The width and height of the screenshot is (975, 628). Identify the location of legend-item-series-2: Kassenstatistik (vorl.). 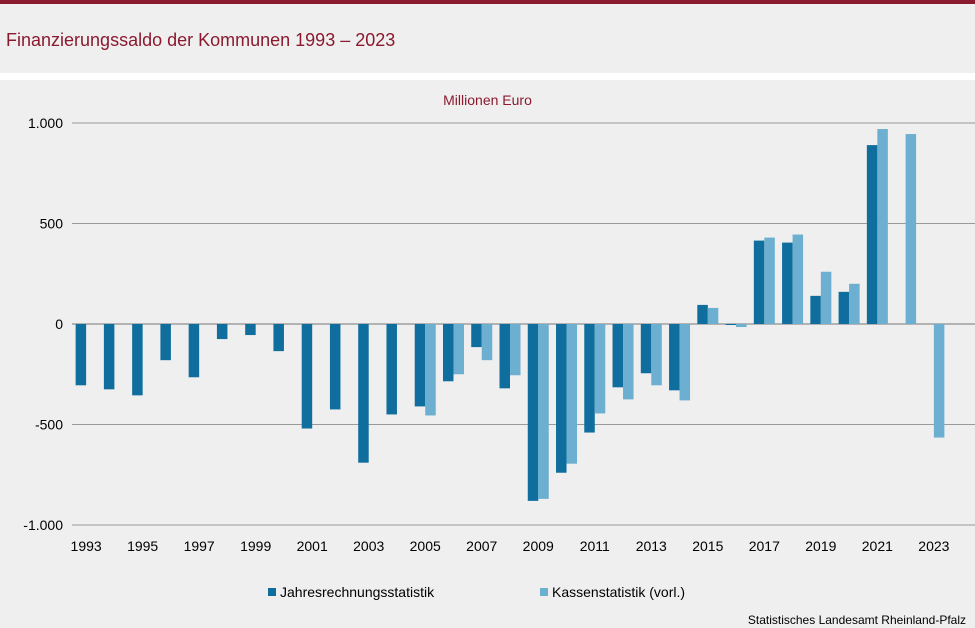
(612, 592).